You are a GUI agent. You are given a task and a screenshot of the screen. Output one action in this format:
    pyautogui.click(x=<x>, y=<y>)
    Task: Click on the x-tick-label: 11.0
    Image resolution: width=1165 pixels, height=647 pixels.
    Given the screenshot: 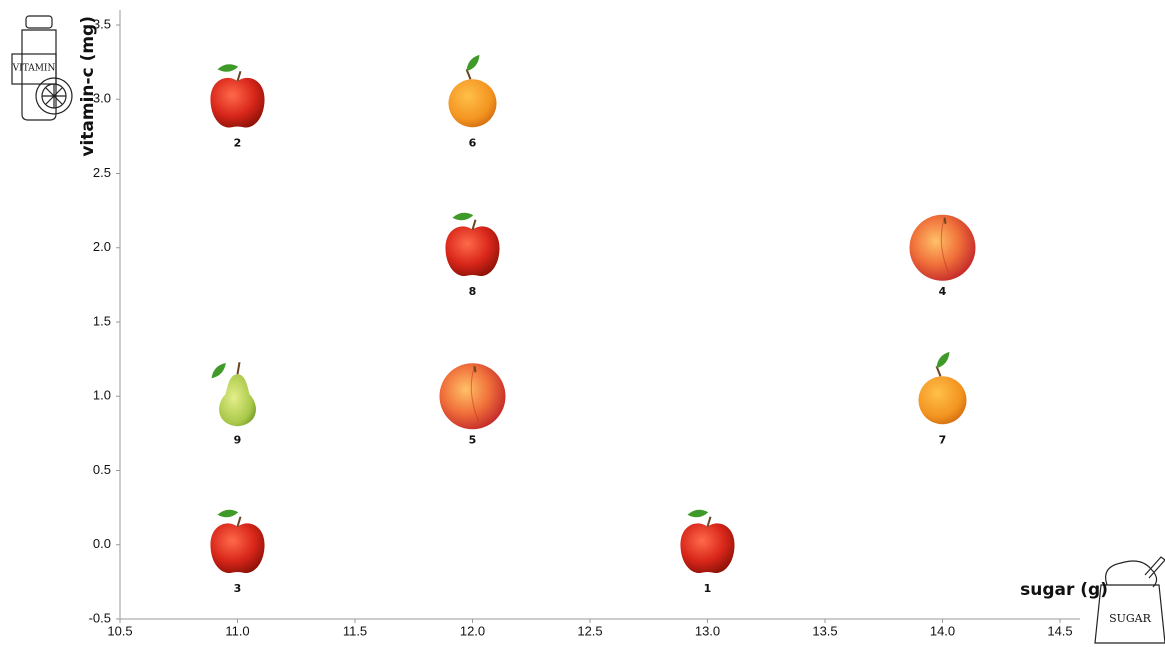 What is the action you would take?
    pyautogui.click(x=237, y=630)
    